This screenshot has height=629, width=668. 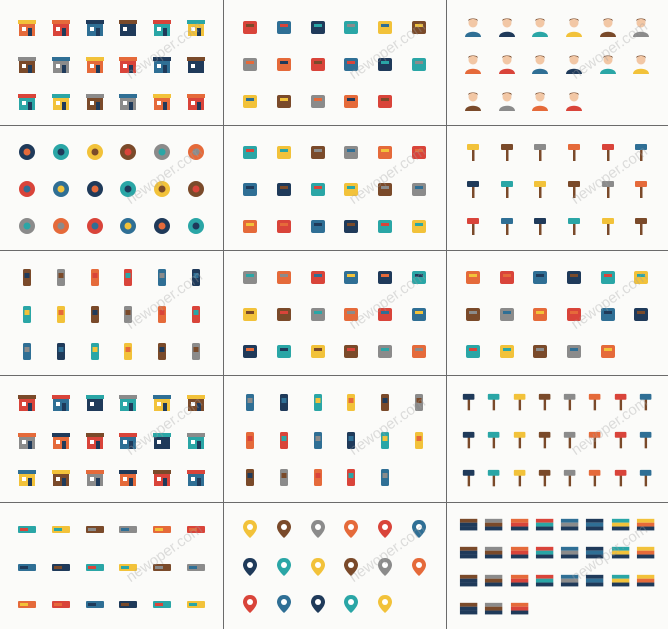 I want to click on door-icon, so click(x=27, y=101).